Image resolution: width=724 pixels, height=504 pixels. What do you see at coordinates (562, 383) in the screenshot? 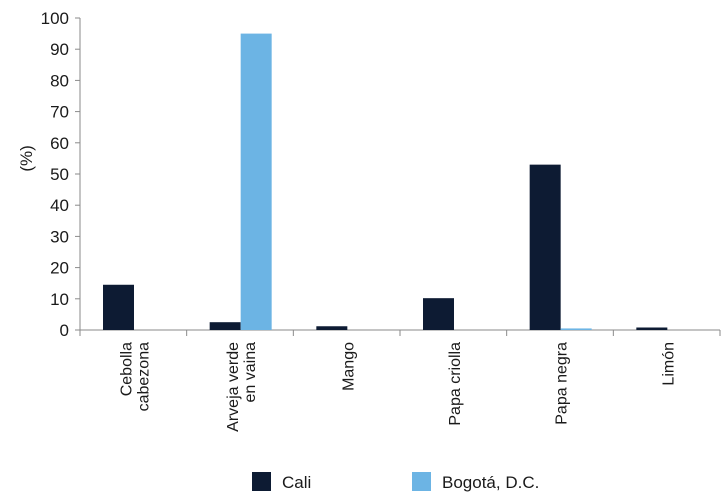
I see `category-label: Papa negra` at bounding box center [562, 383].